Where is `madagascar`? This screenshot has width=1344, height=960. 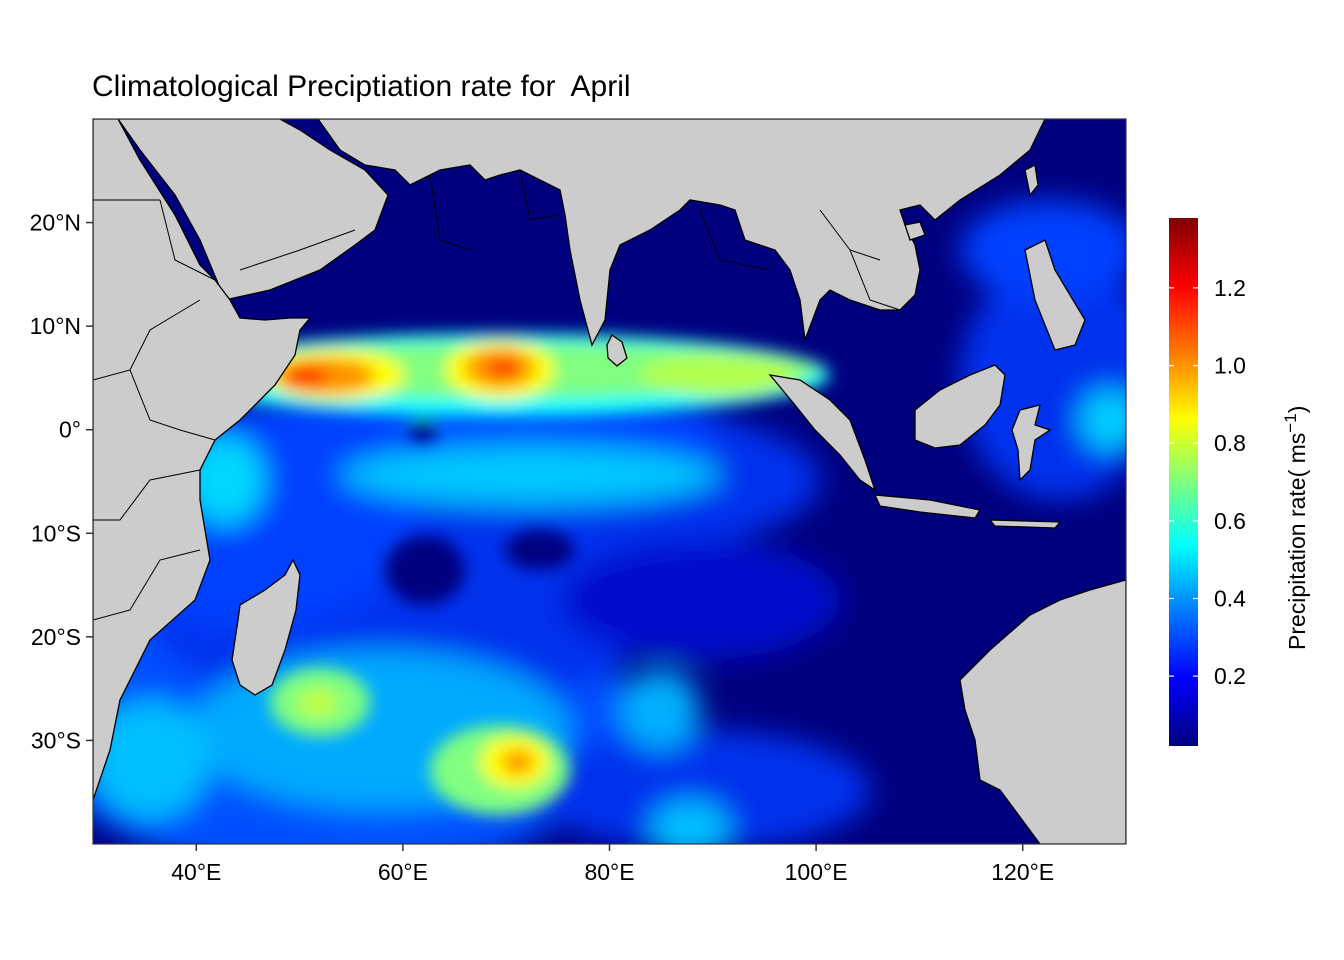
madagascar is located at coordinates (266, 627).